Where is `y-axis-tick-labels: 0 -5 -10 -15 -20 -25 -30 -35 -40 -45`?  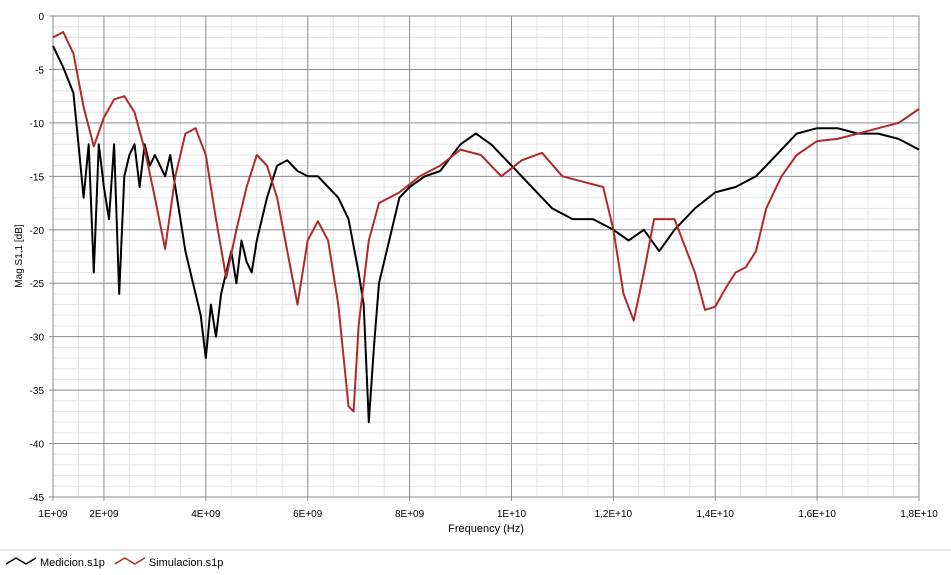 y-axis-tick-labels: 0 -5 -10 -15 -20 -25 -30 -35 -40 -45 is located at coordinates (37, 258).